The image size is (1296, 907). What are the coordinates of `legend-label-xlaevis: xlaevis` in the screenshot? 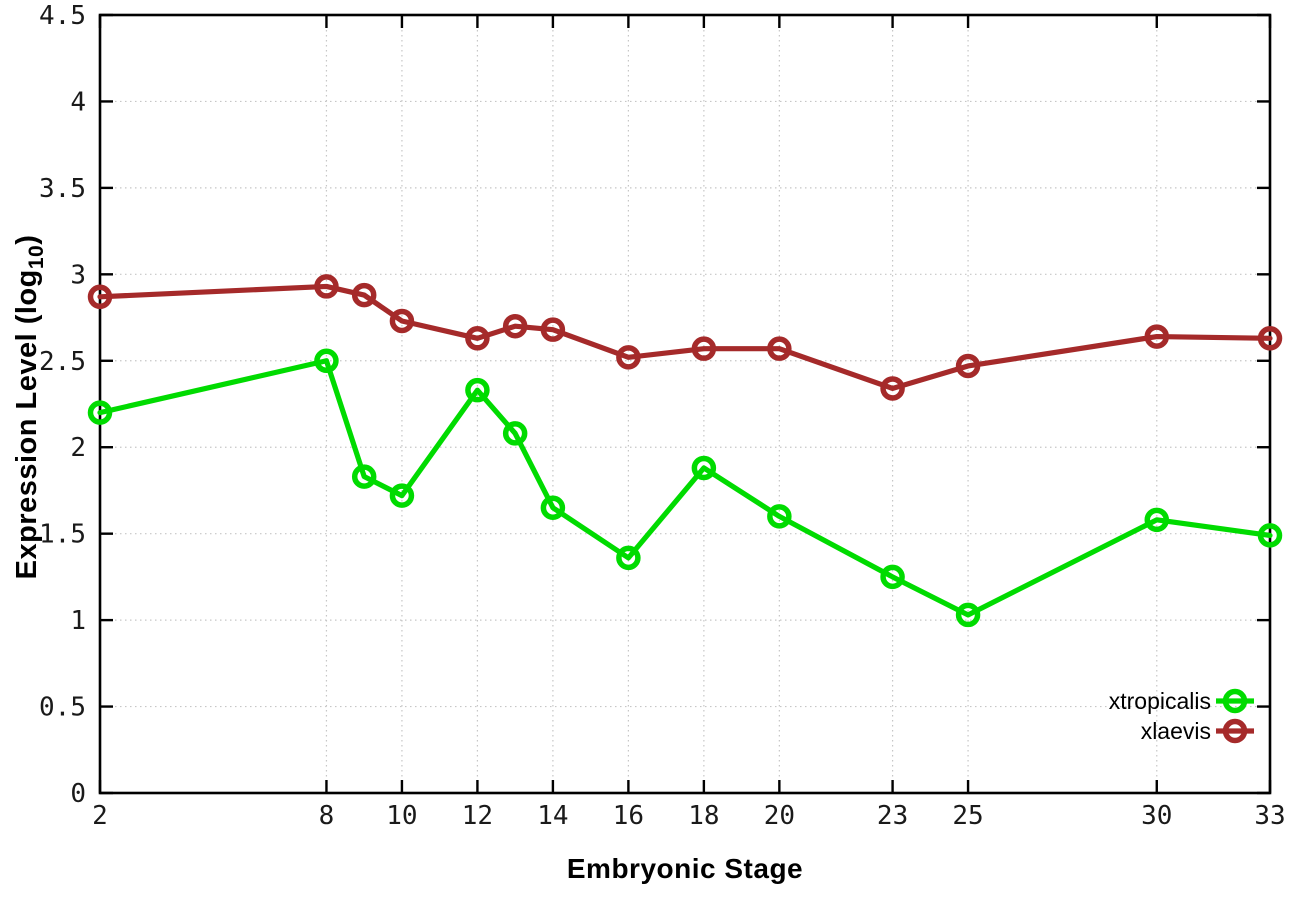 It's located at (1176, 731).